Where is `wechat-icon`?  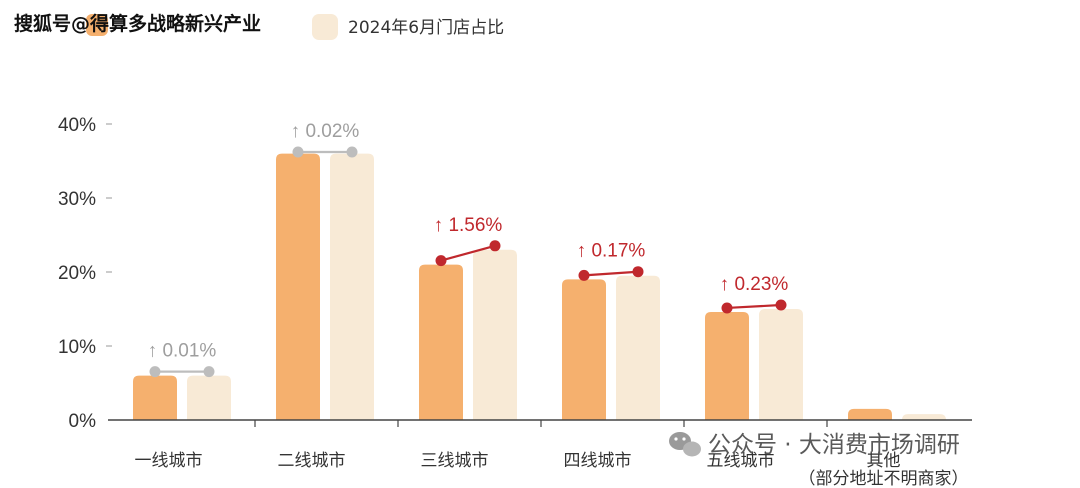
wechat-icon is located at coordinates (685, 444).